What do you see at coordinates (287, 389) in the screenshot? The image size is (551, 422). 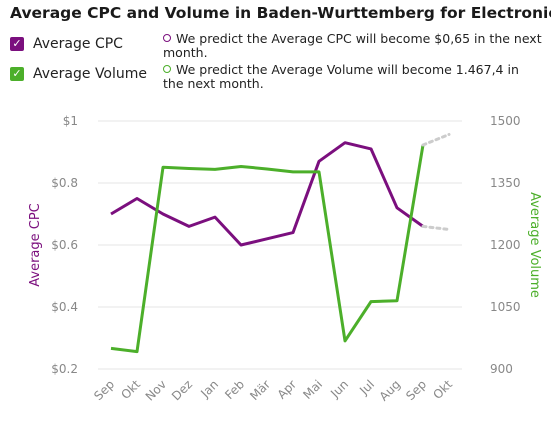 I see `x-tick-label: Apr` at bounding box center [287, 389].